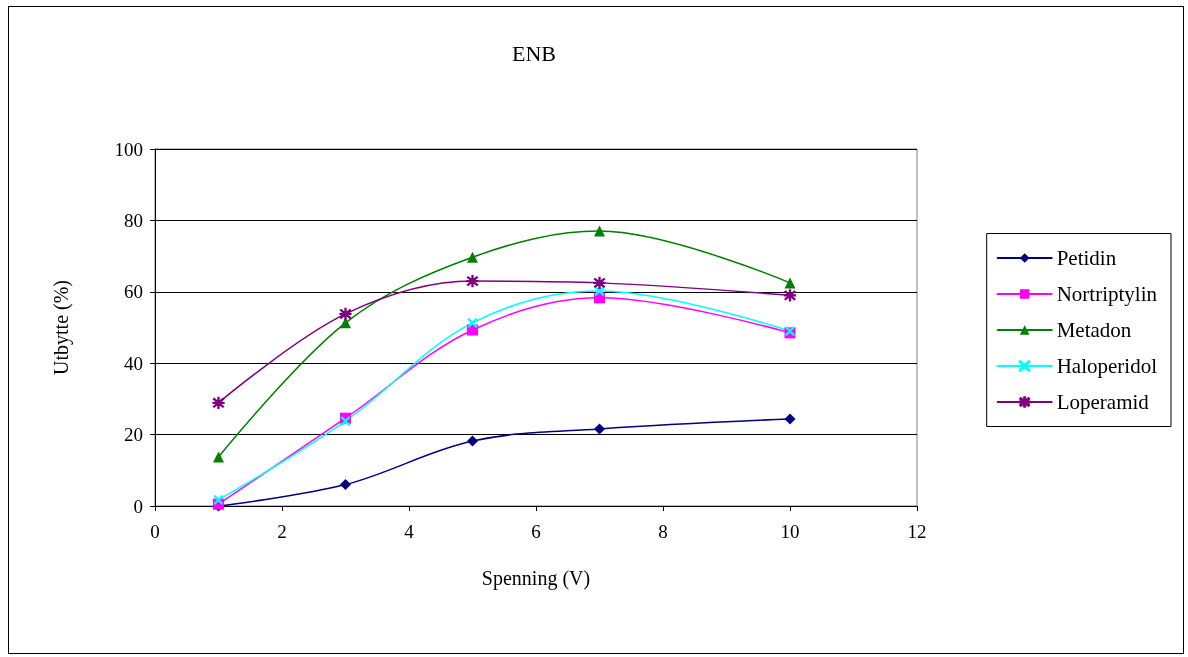 The height and width of the screenshot is (657, 1188). Describe the element at coordinates (1086, 258) in the screenshot. I see `legend-label: Petidin` at that location.